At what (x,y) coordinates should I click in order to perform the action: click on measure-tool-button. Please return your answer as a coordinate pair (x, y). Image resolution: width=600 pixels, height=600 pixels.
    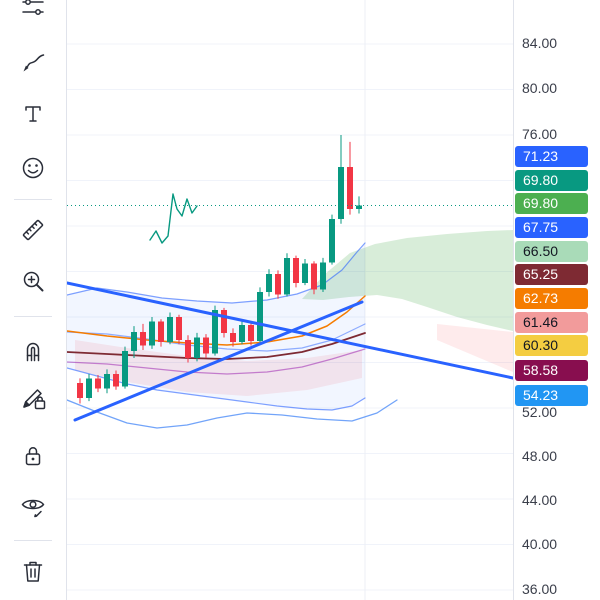
    Looking at the image, I should click on (33, 230).